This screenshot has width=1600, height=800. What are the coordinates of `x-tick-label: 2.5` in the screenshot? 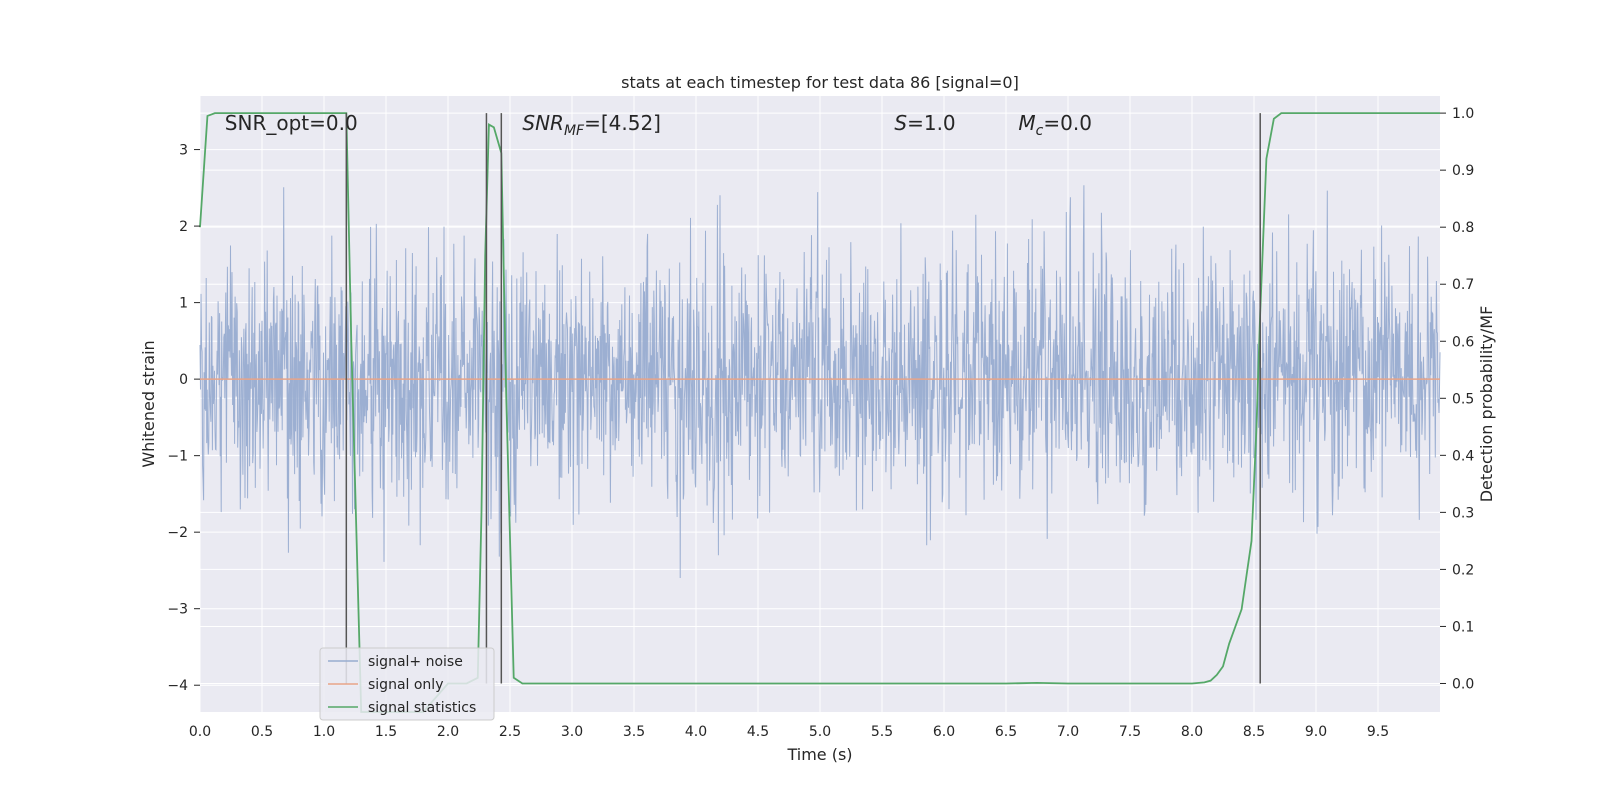 It's located at (510, 732).